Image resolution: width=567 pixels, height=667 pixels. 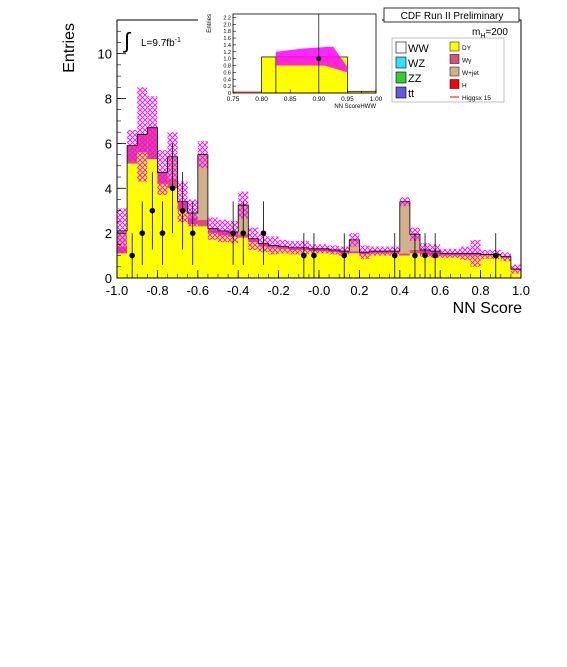 What do you see at coordinates (178, 40) in the screenshot?
I see `luminosity-sup: -1` at bounding box center [178, 40].